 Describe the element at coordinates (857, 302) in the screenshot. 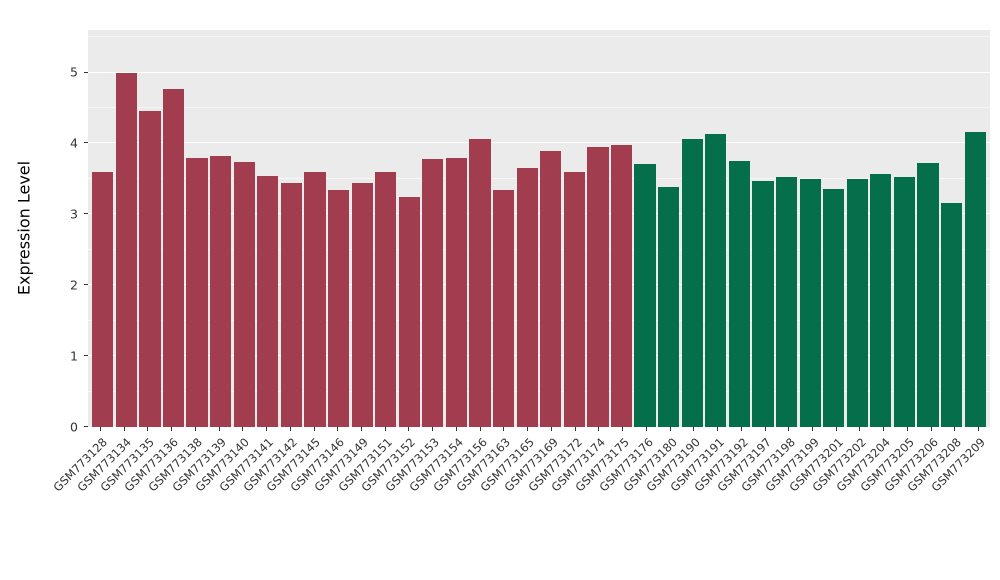

I see `bar-GSM773202` at that location.